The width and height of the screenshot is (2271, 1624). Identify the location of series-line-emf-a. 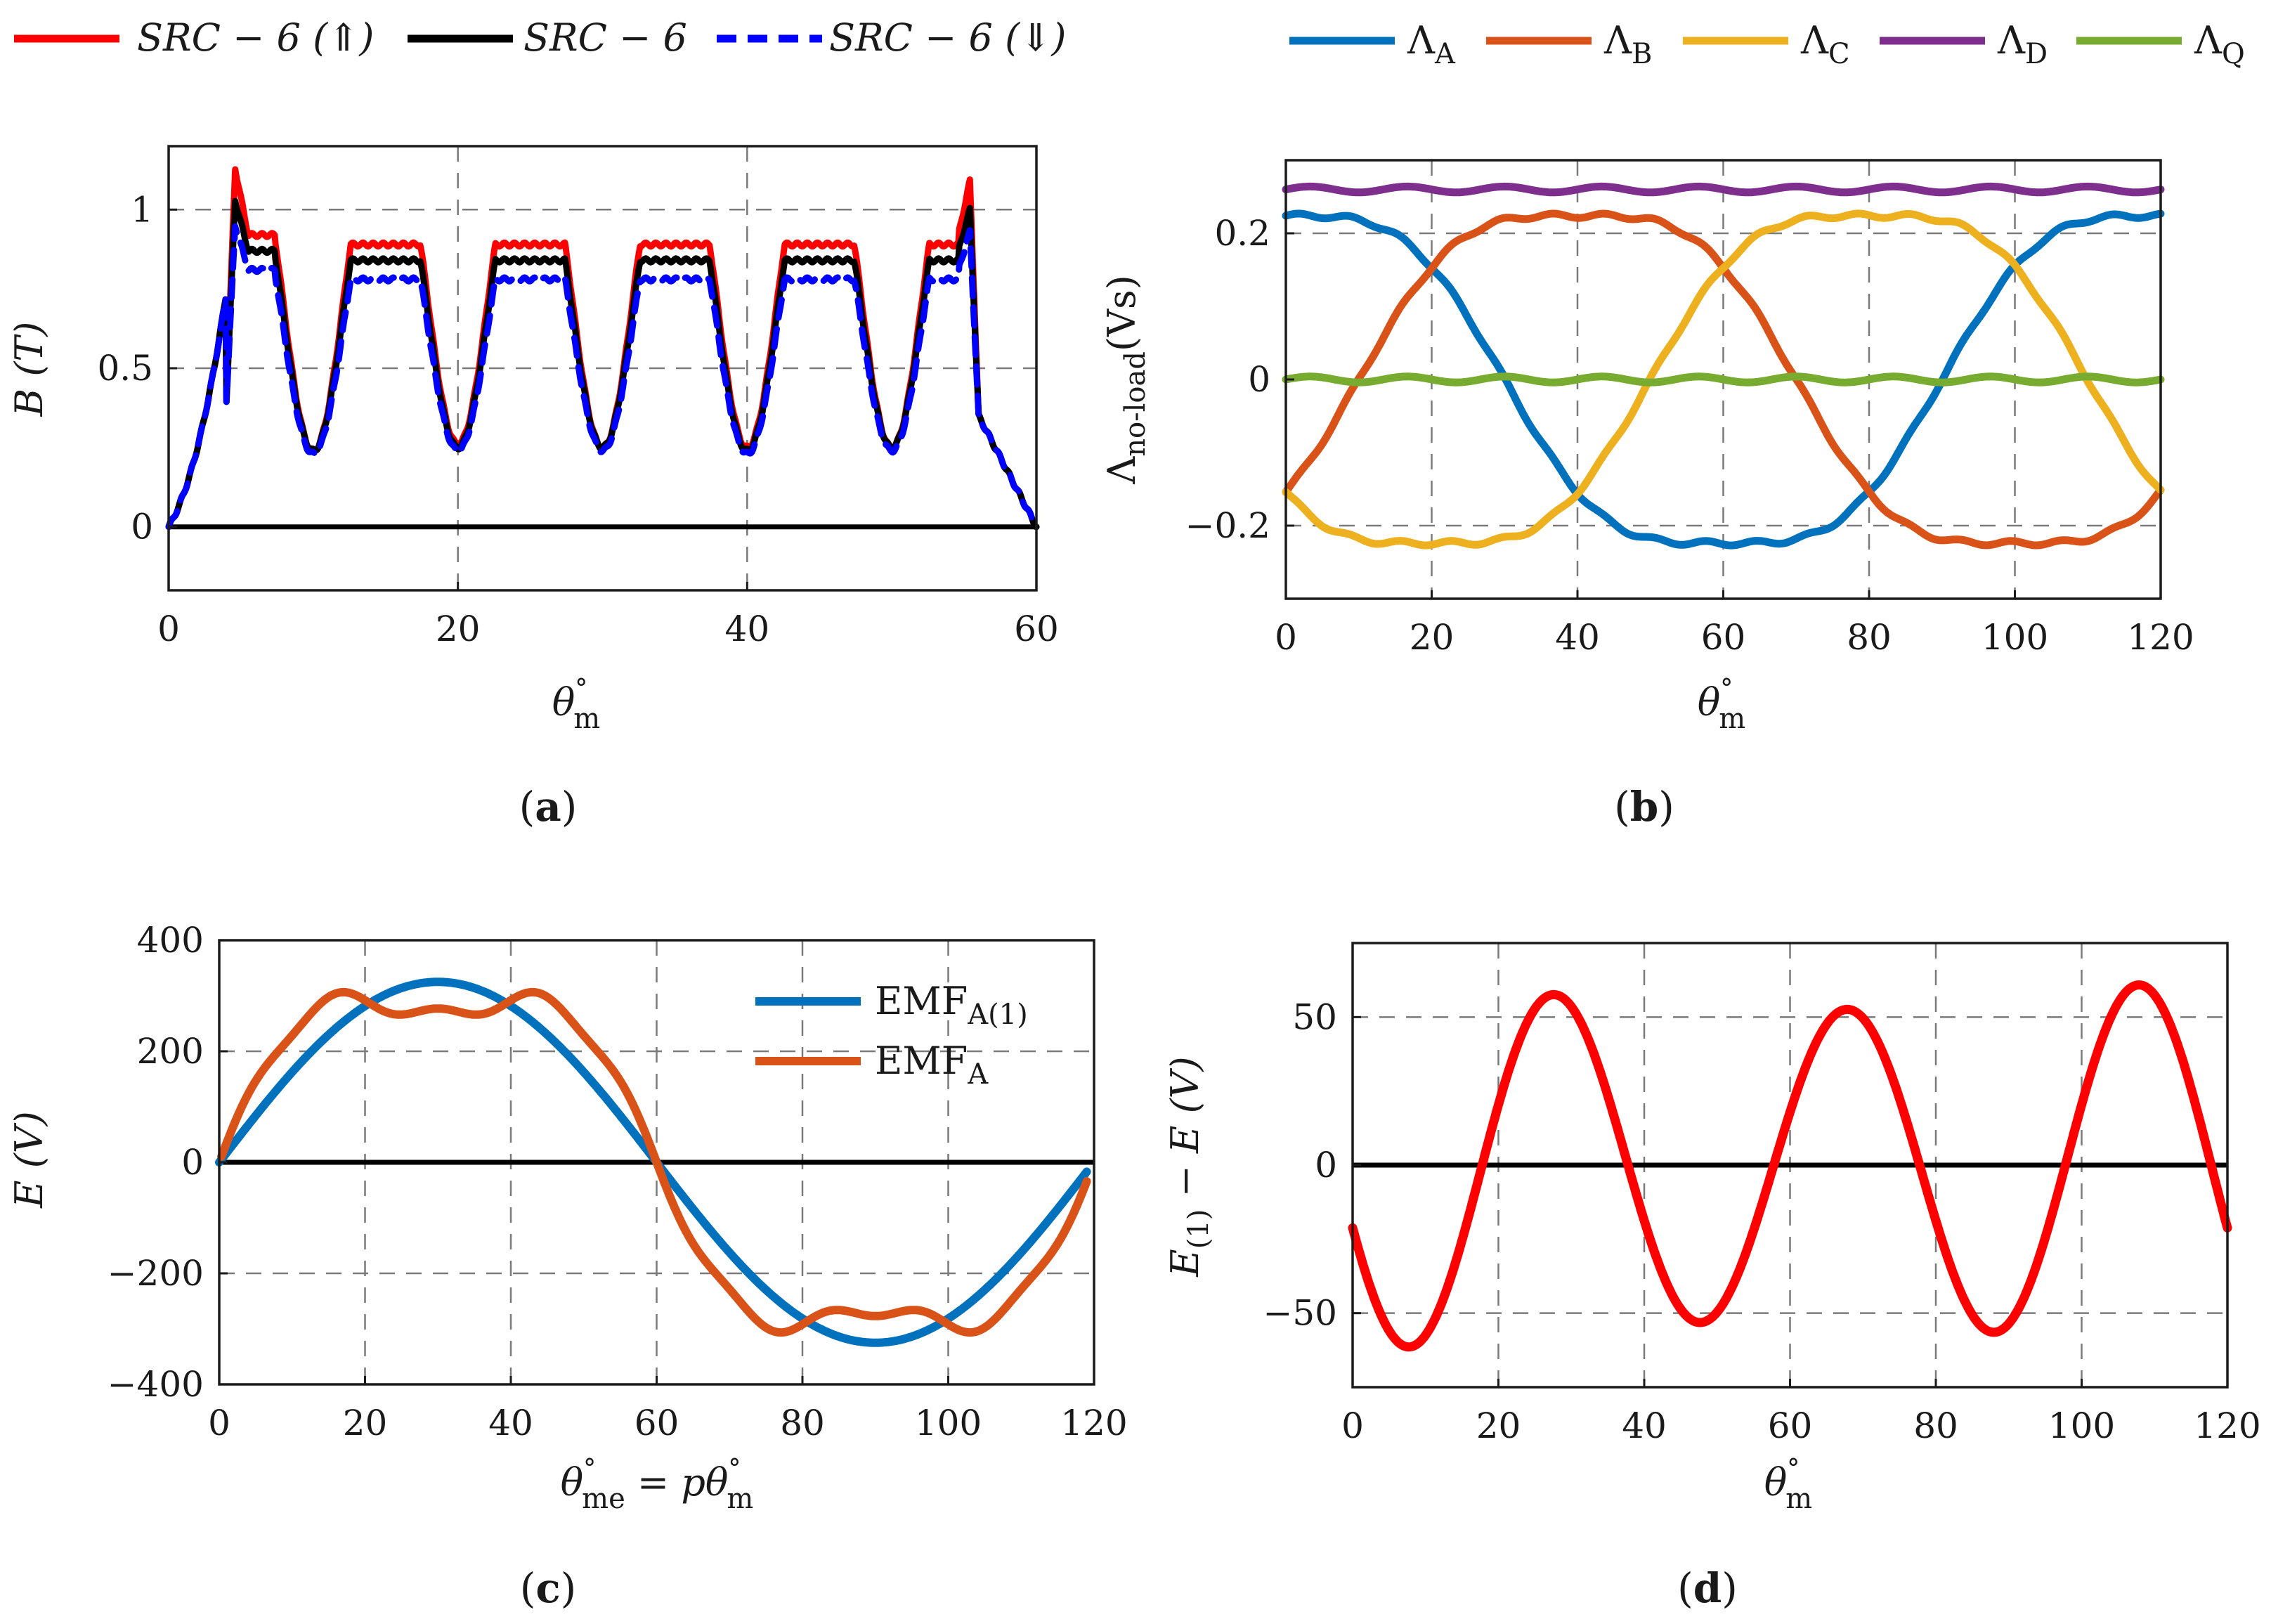
(654, 1162).